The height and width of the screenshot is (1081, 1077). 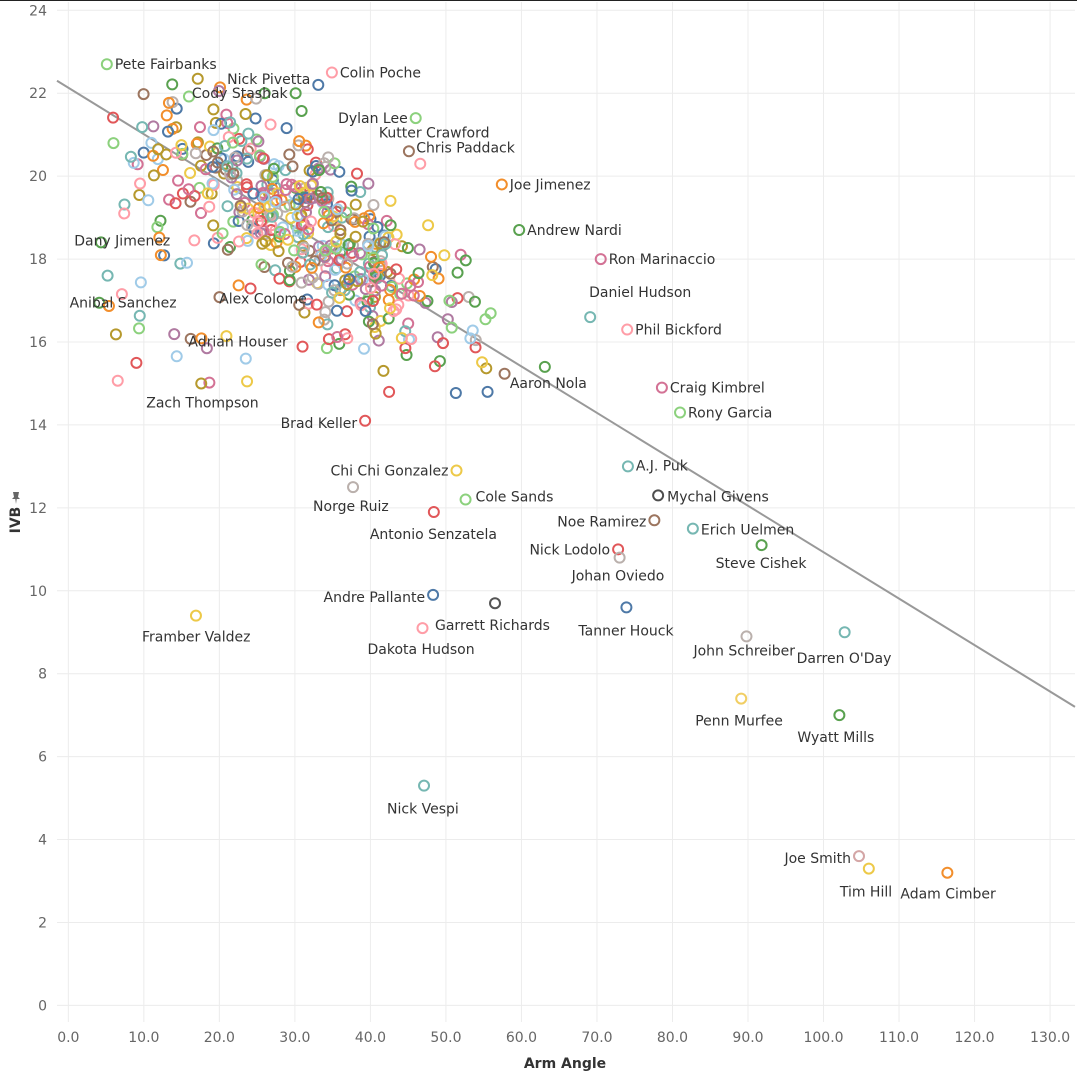 What do you see at coordinates (743, 651) in the screenshot?
I see `point-label: John Schreiber` at bounding box center [743, 651].